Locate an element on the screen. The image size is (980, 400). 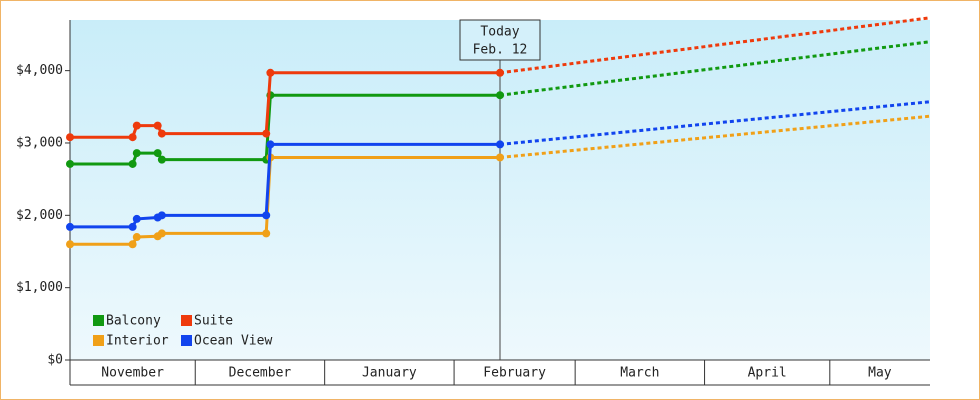
x-tick-label: May is located at coordinates (880, 373).